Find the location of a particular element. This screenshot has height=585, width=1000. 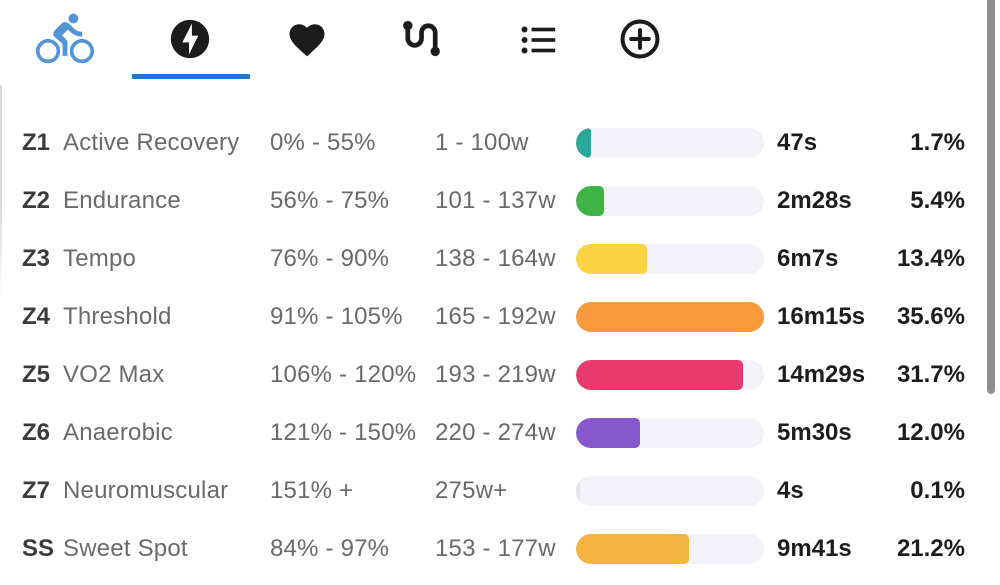

lightning-circle-icon is located at coordinates (190, 39).